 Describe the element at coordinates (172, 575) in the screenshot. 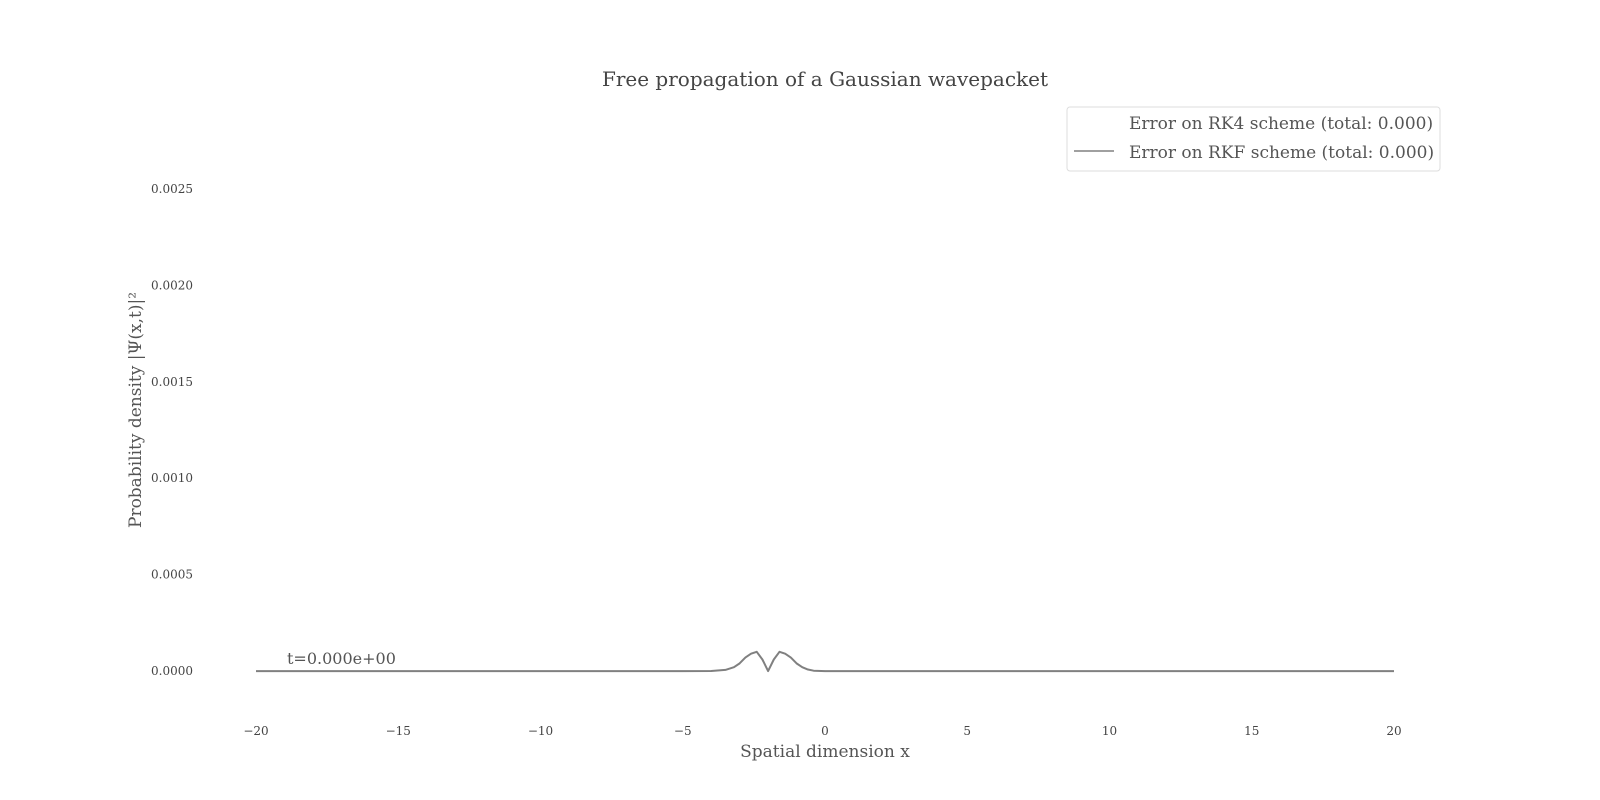

I see `y-tick-label: 0.0005` at that location.